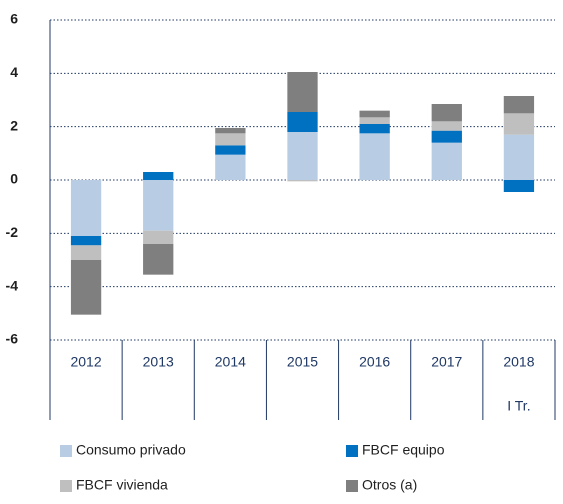 The image size is (563, 504). What do you see at coordinates (12, 232) in the screenshot?
I see `y-tick-label: -2` at bounding box center [12, 232].